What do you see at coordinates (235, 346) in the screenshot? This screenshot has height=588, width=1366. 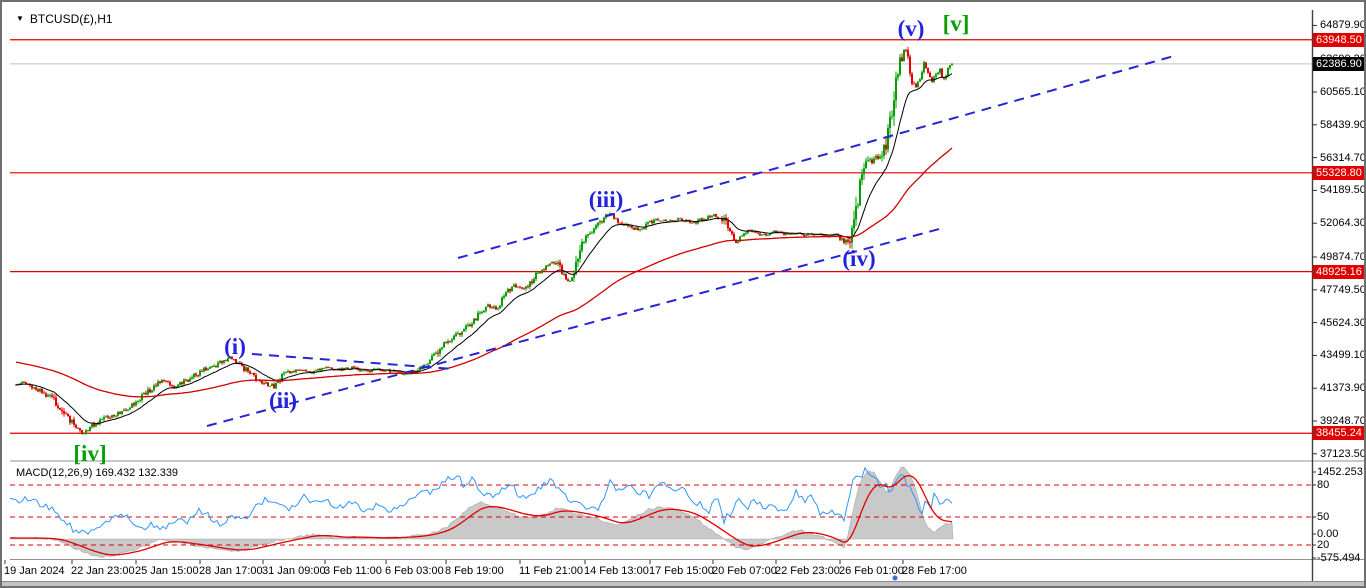 I see `elliott-wave-label: (i)` at bounding box center [235, 346].